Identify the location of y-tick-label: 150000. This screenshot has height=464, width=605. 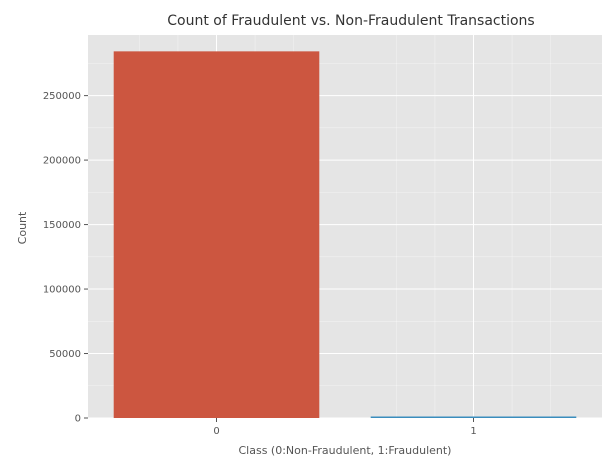
(62, 225).